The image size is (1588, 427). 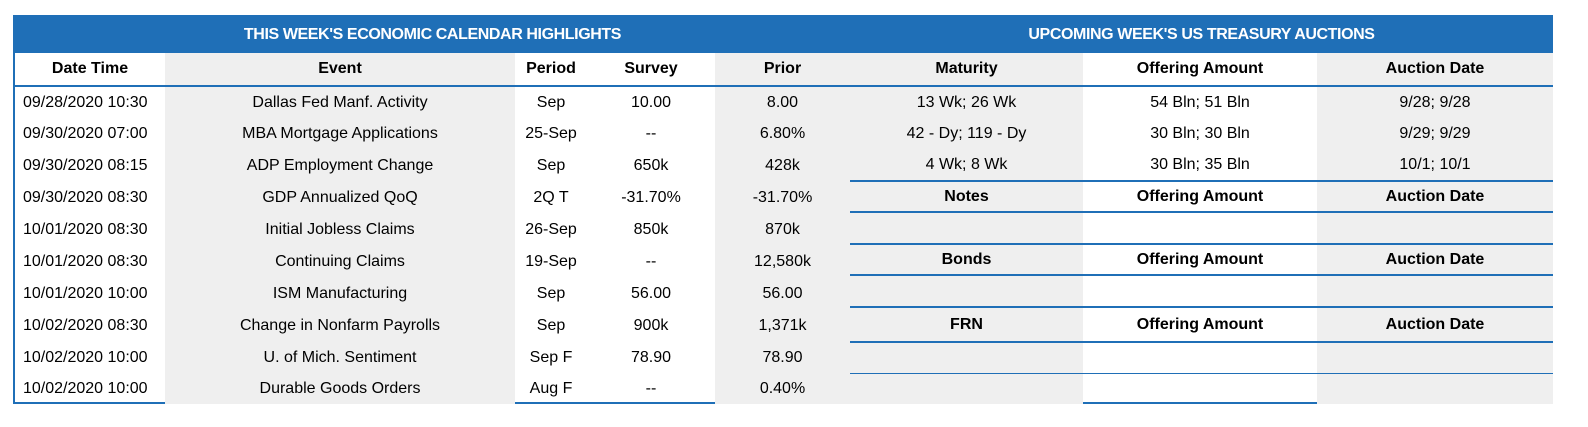 I want to click on row-datetime: 10/02/2020 08:30, so click(x=85, y=325).